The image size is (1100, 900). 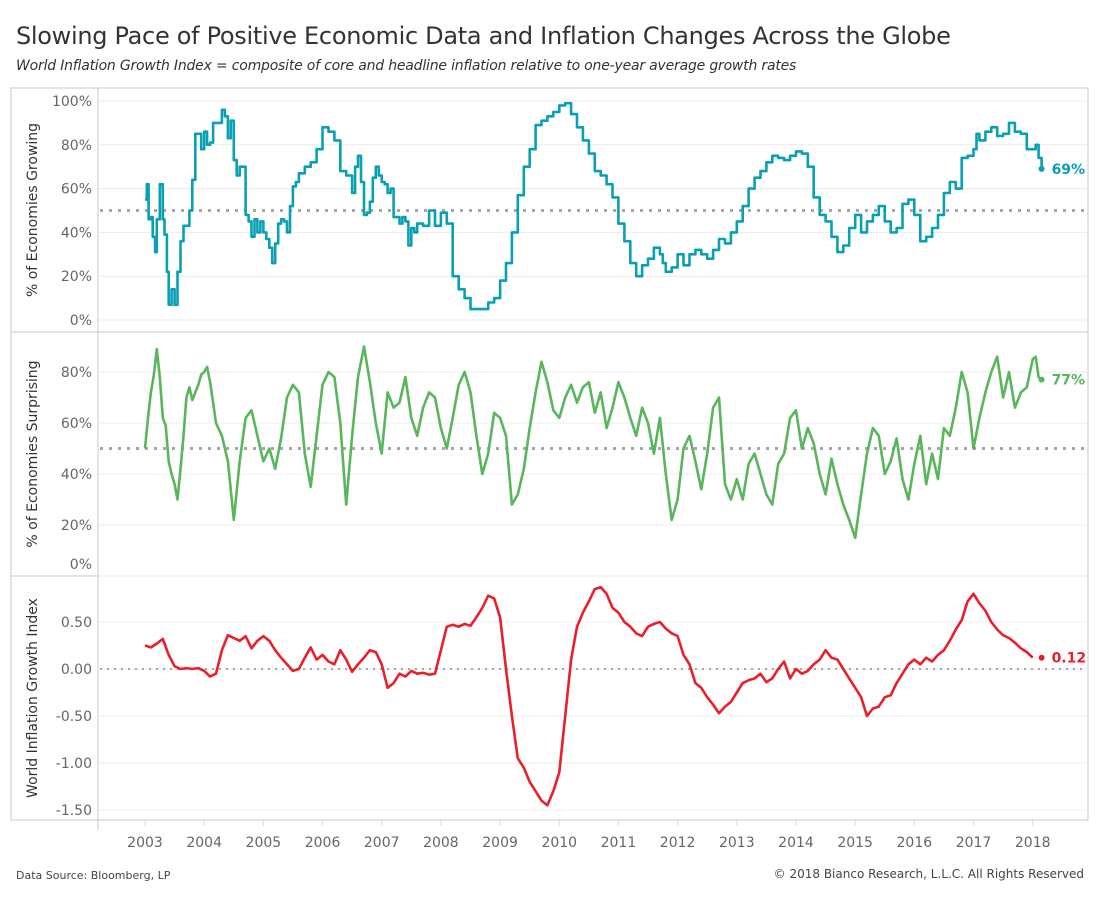 I want to click on x-tick-label: 2016, so click(x=915, y=843).